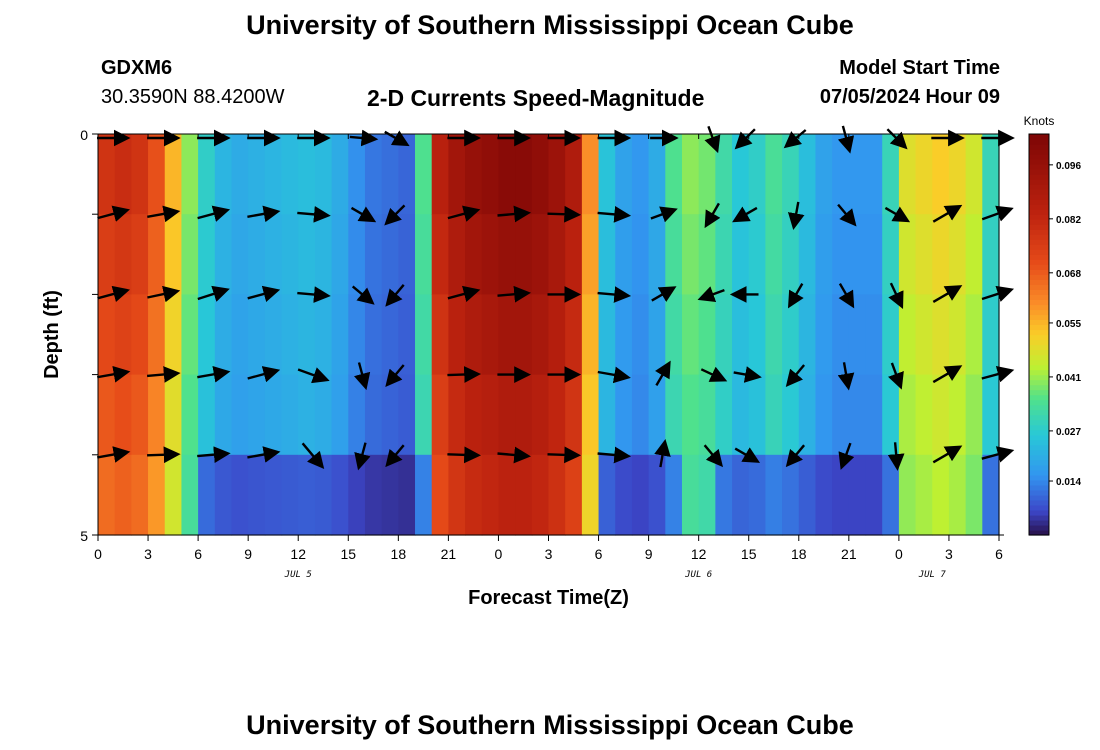 The height and width of the screenshot is (750, 1100). I want to click on x-tick-label: 0, so click(899, 554).